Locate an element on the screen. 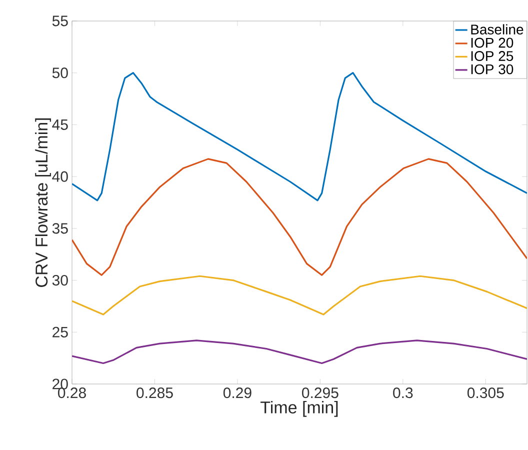 The height and width of the screenshot is (450, 528). y-tick-label: 30 is located at coordinates (60, 280).